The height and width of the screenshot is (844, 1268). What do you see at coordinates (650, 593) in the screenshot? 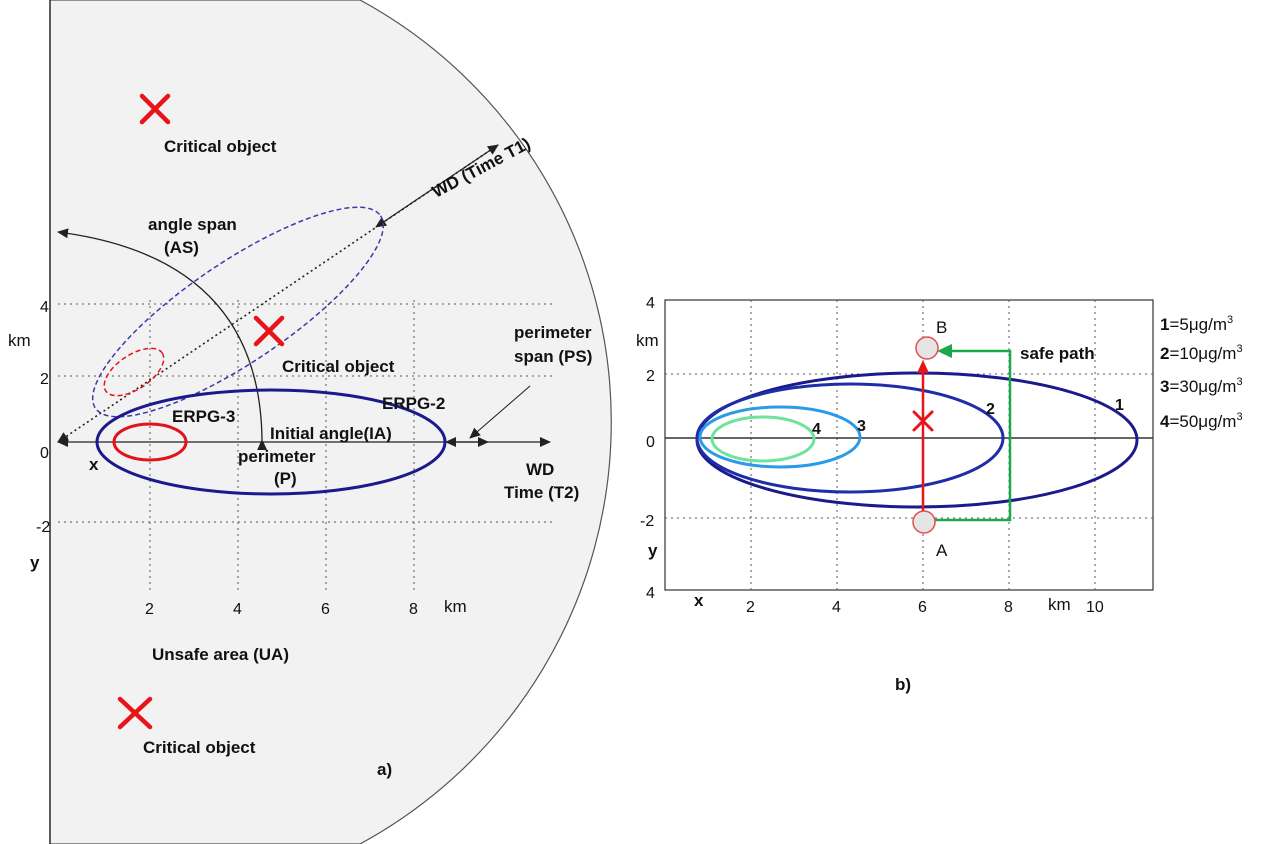
I see `panel-b-y-tick-4-bottom: 4` at bounding box center [650, 593].